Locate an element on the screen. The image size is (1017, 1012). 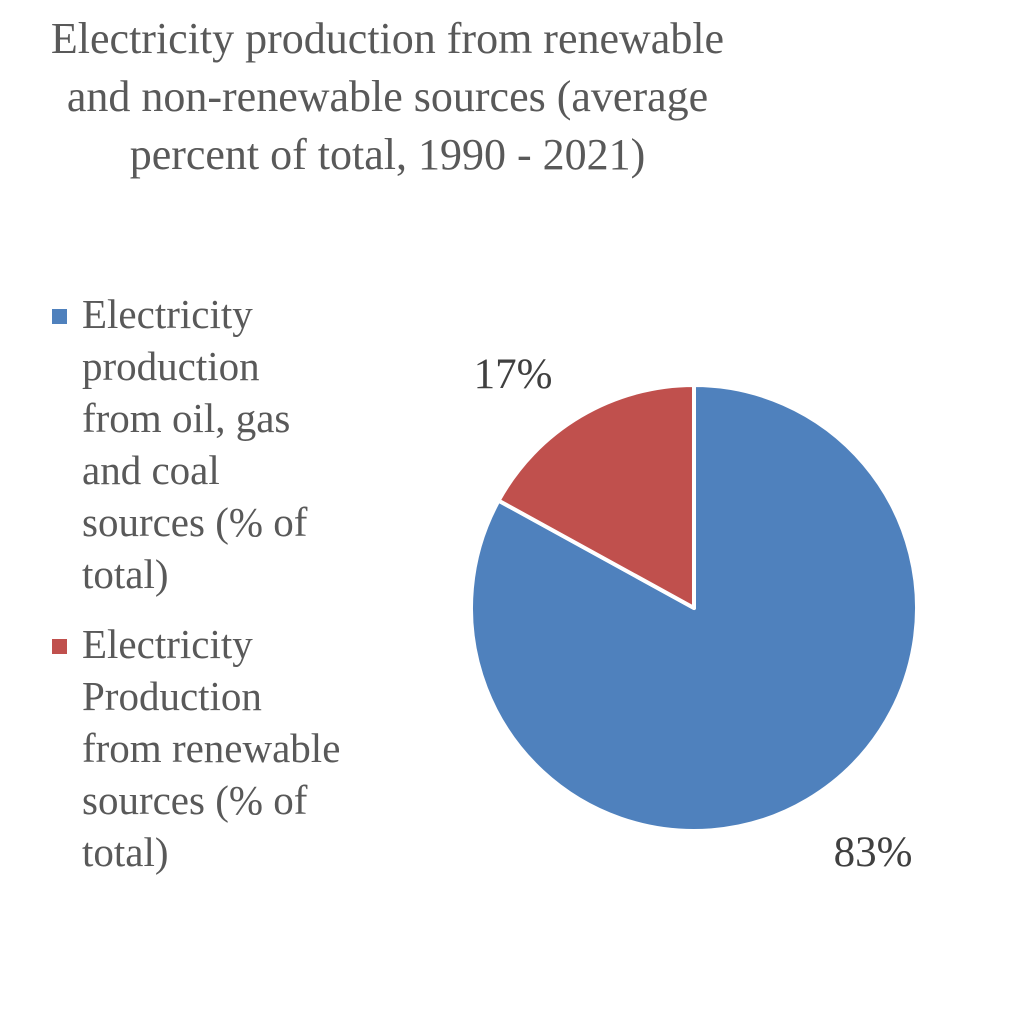
pie-slice-renewable is located at coordinates (596, 496).